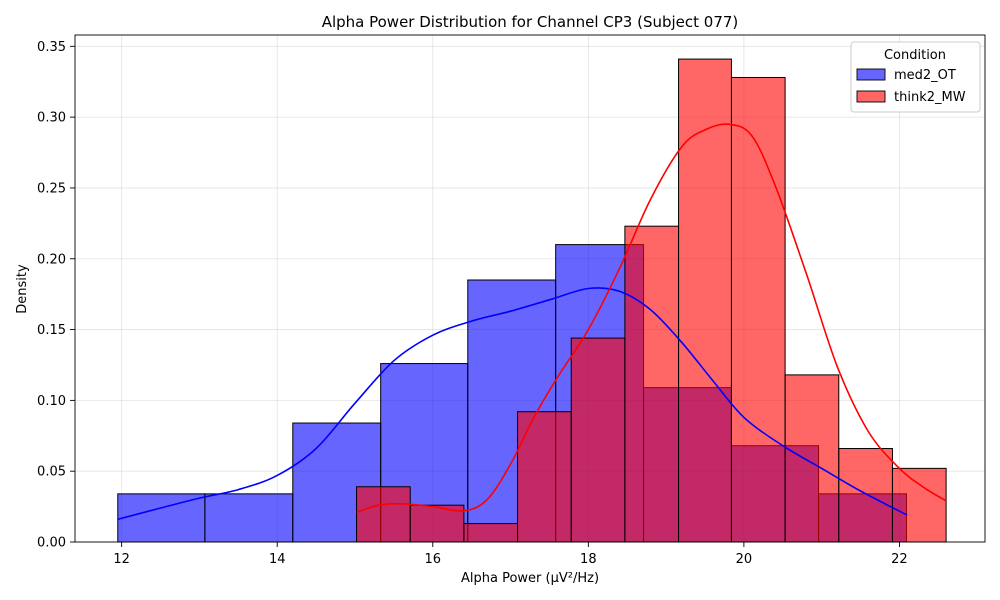 The image size is (1000, 600). Describe the element at coordinates (530, 578) in the screenshot. I see `x-axis-title: Alpha Power (µV²/Hz)` at that location.